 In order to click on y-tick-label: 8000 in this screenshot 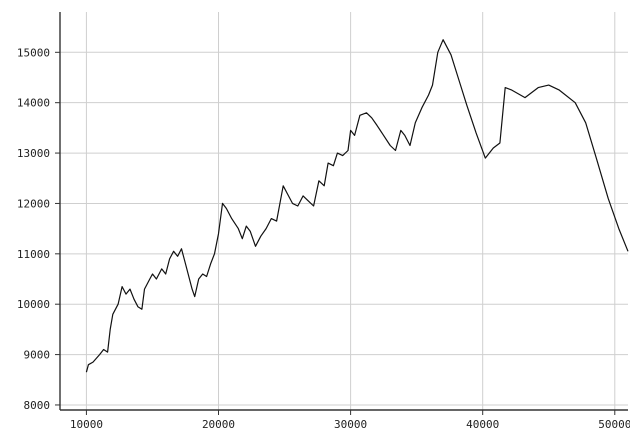, I will do `click(37, 405)`.